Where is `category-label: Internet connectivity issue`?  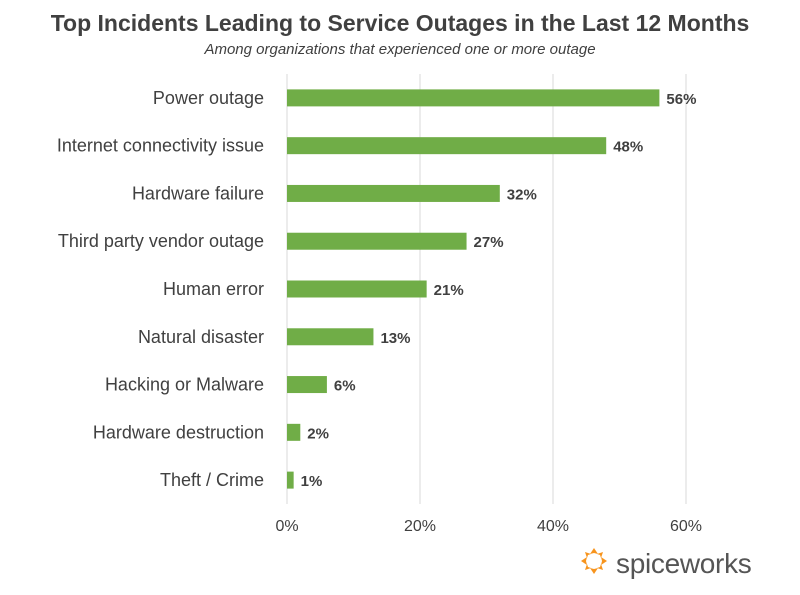 category-label: Internet connectivity issue is located at coordinates (160, 146).